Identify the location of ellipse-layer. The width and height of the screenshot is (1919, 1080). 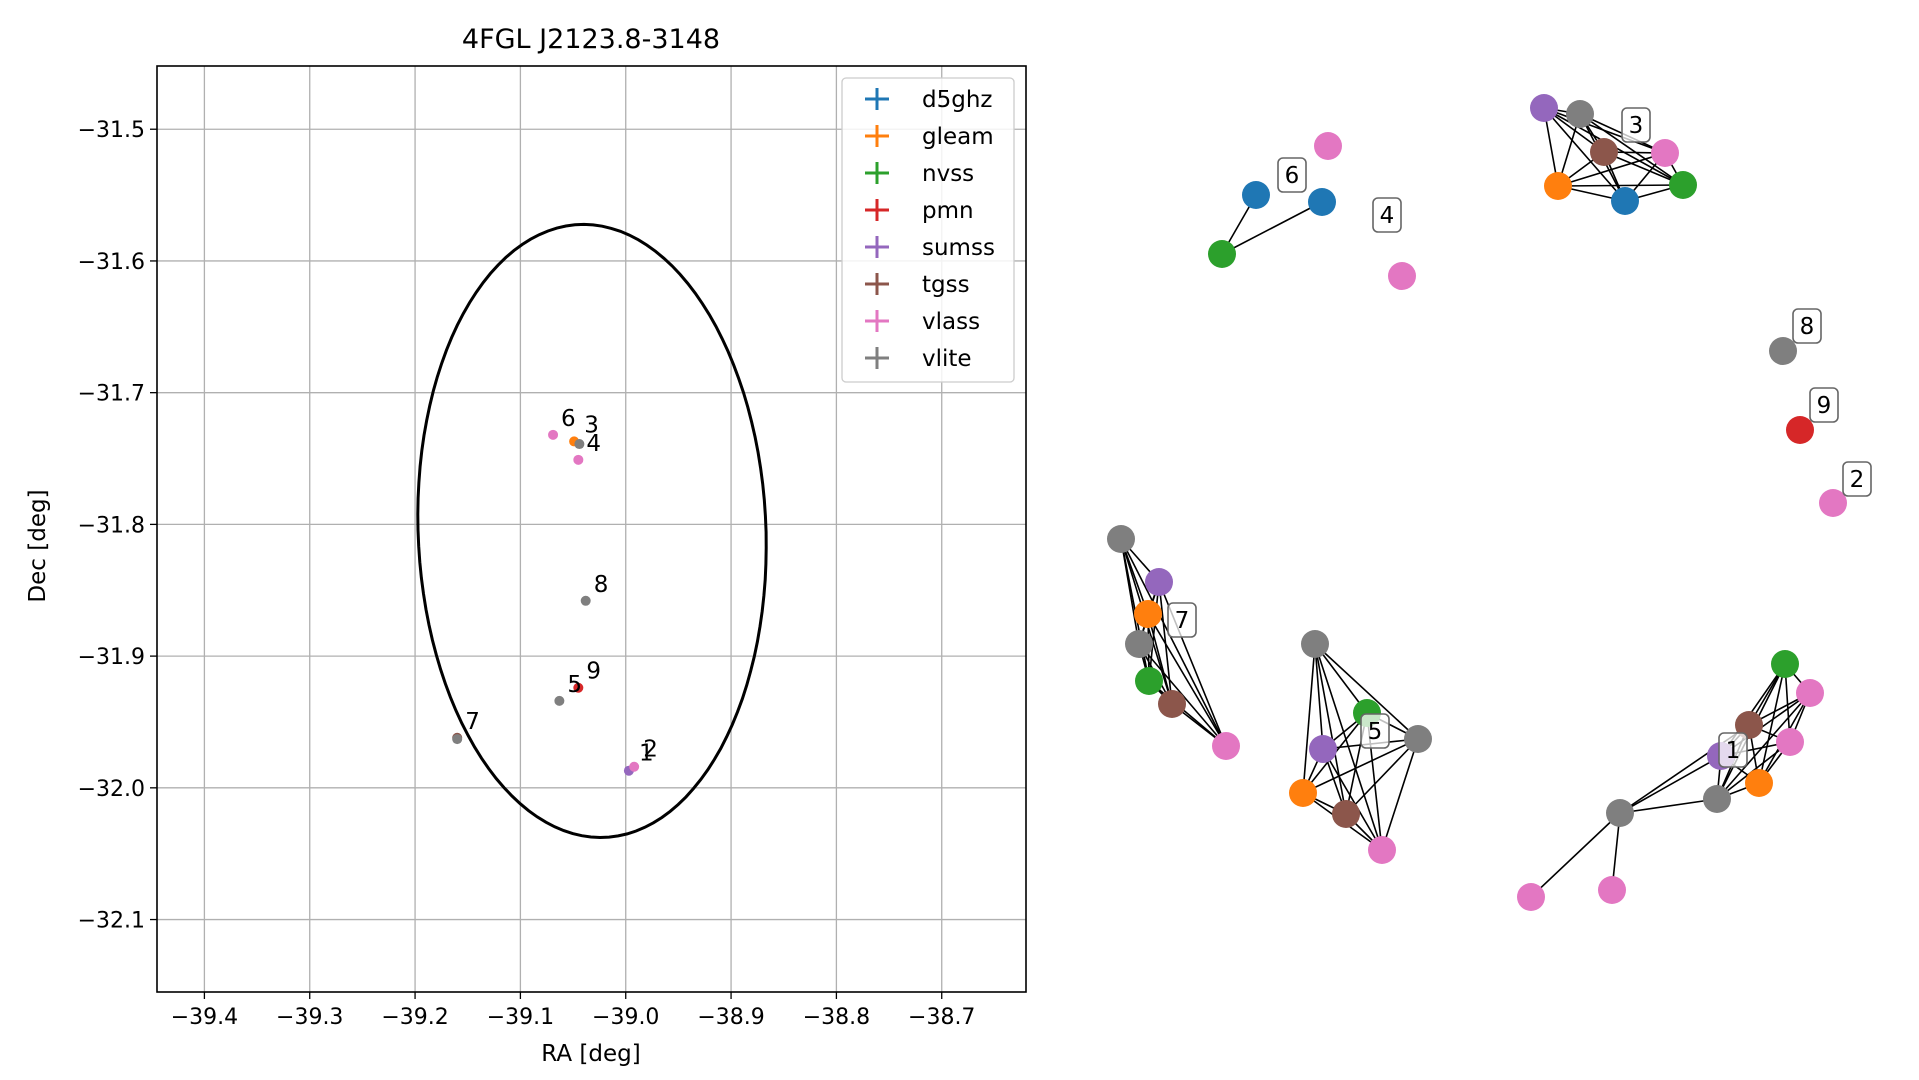
(592, 531).